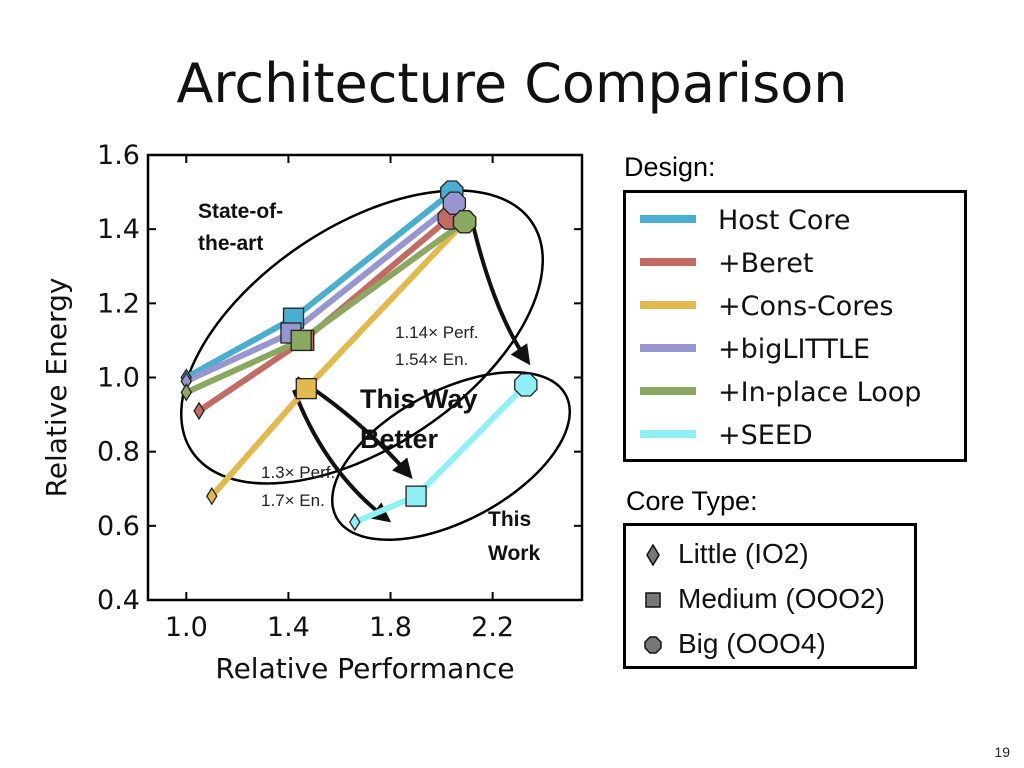  I want to click on legend-label: +Beret, so click(766, 263).